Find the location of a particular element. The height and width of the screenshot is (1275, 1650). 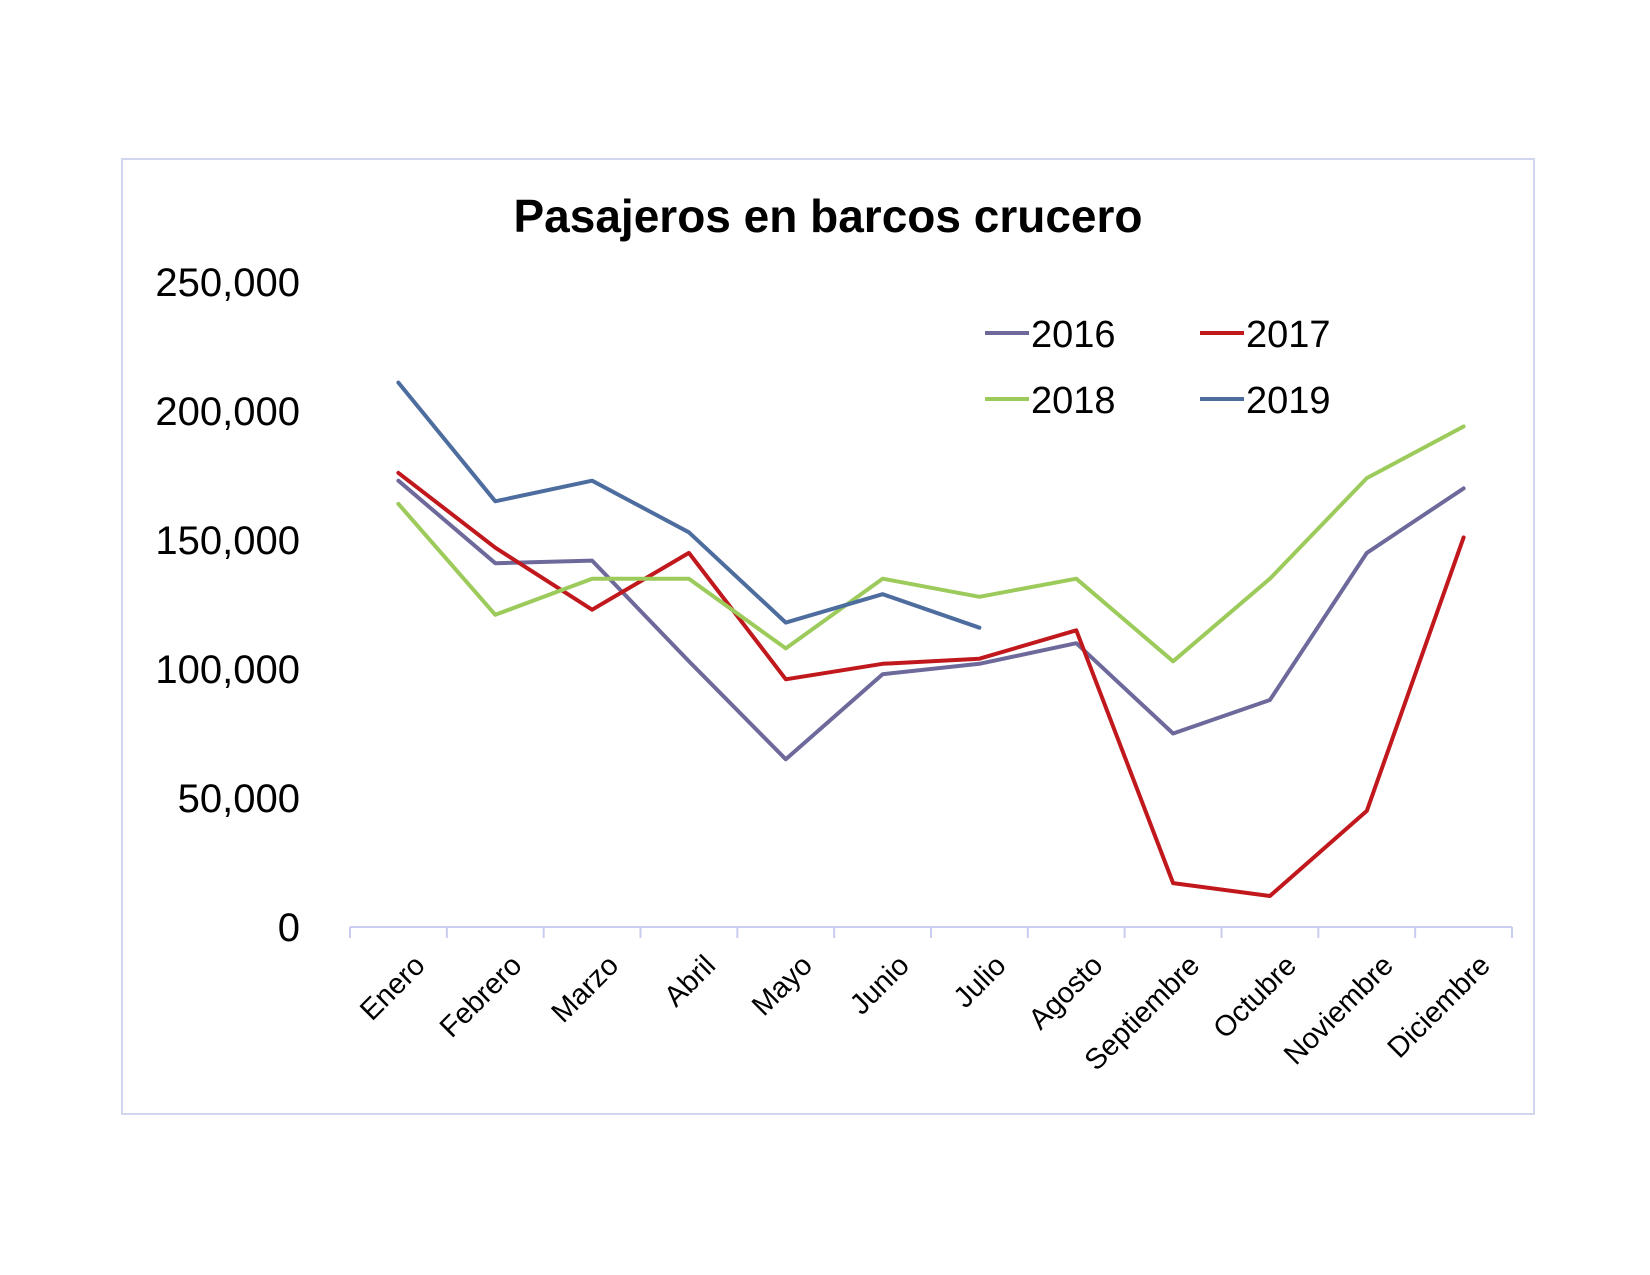

series-line-2018 is located at coordinates (931, 544).